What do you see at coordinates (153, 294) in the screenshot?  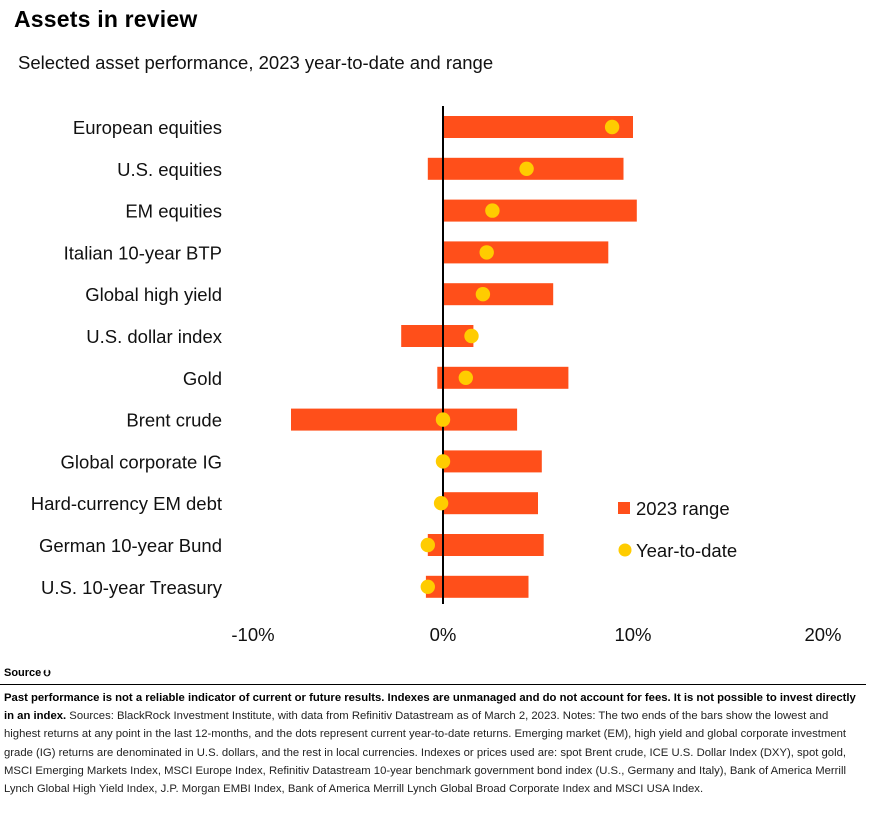 I see `category-label: Global high yield` at bounding box center [153, 294].